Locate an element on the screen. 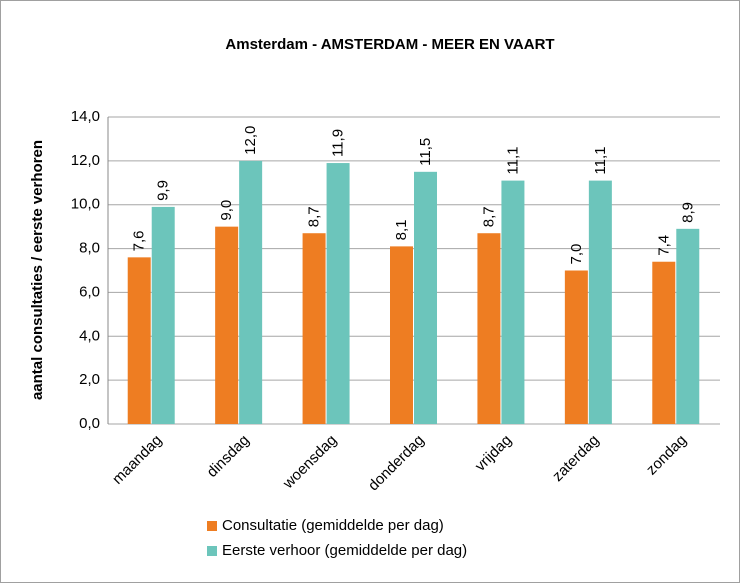 Image resolution: width=740 pixels, height=583 pixels. y-tick-label: 12,0 is located at coordinates (85, 160).